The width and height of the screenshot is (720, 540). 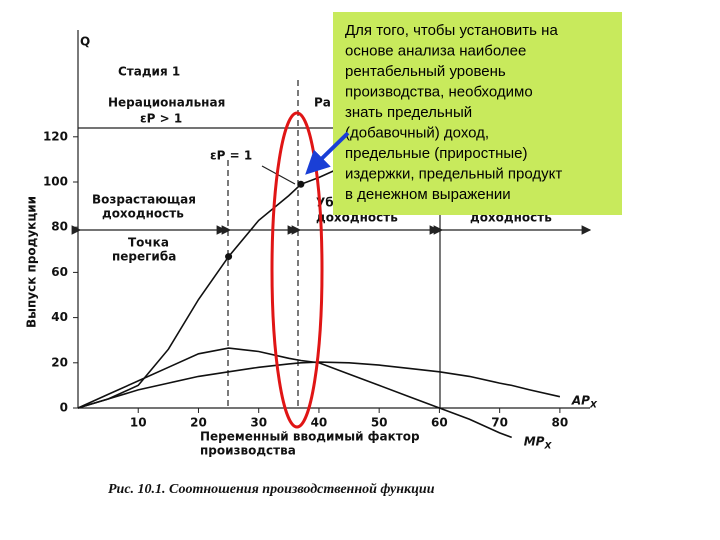 What do you see at coordinates (258, 423) in the screenshot?
I see `x-tick-label: 30` at bounding box center [258, 423].